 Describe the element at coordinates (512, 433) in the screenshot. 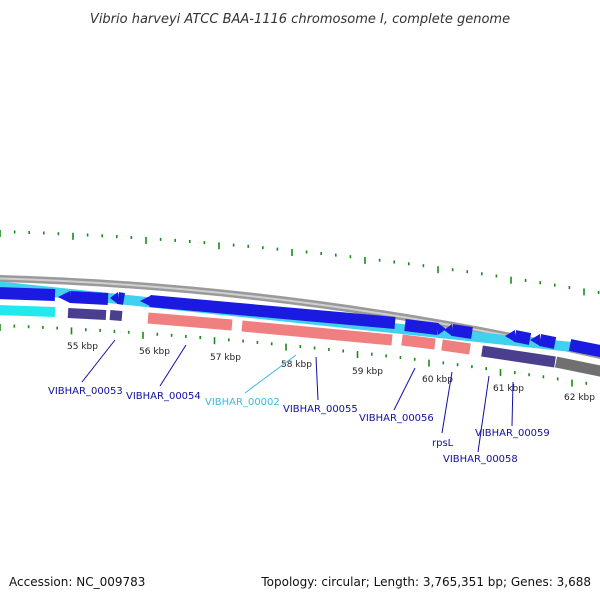

I see `gene-label-vibhar-00059: VIBHAR_00059` at that location.